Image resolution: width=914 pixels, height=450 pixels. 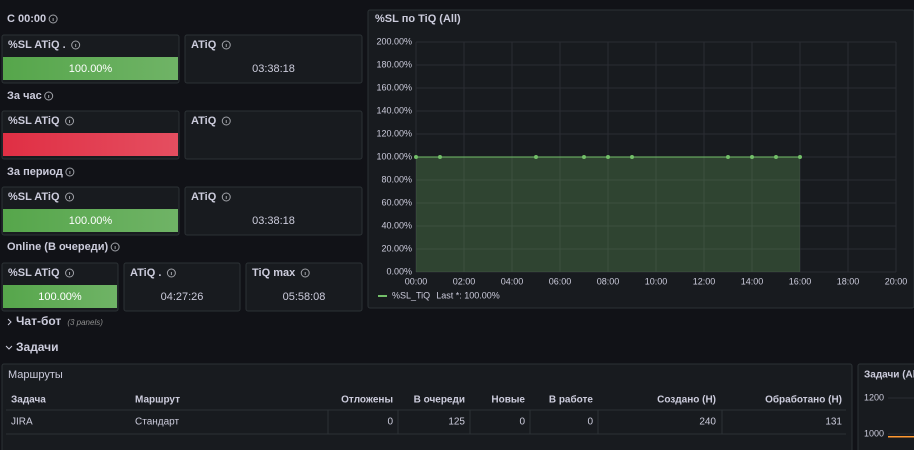 I want to click on x-tick-label: 12:00, so click(x=704, y=281).